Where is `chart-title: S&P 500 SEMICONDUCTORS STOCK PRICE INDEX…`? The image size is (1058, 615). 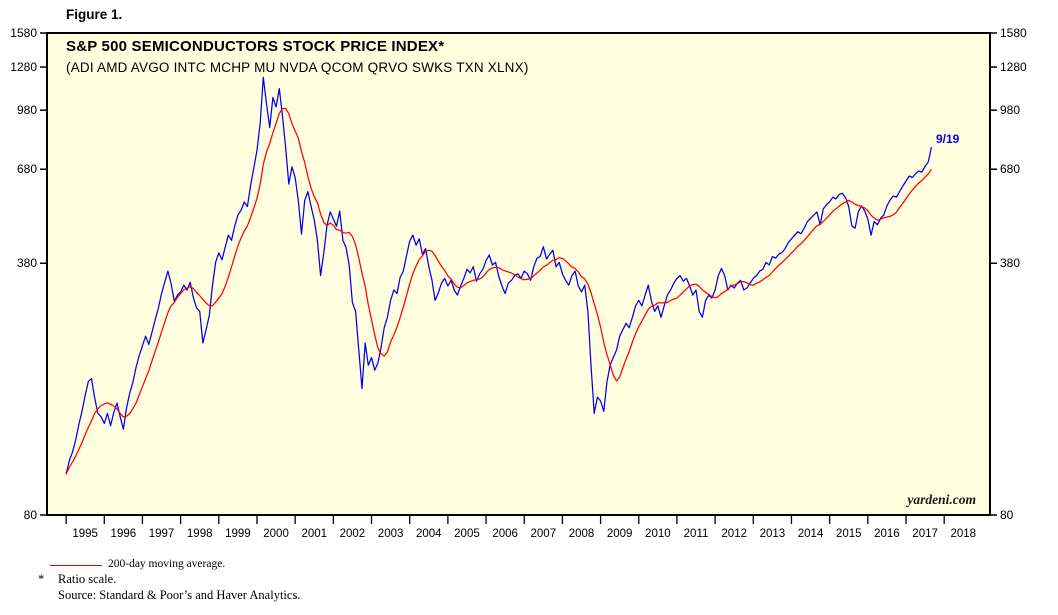
chart-title: S&P 500 SEMICONDUCTORS STOCK PRICE INDEX… is located at coordinates (255, 46).